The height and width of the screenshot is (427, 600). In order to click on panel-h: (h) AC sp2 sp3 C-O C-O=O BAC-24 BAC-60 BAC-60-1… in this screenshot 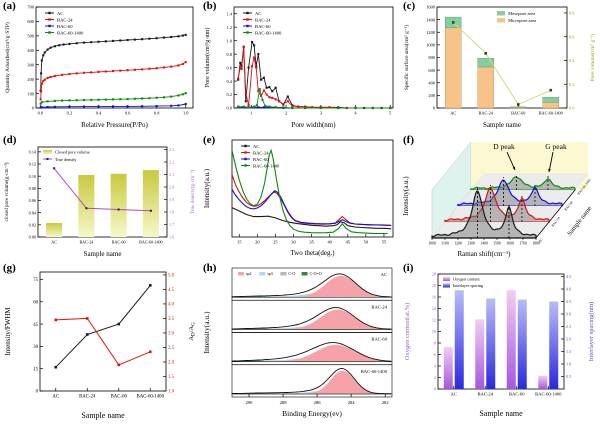, I will do `click(300, 344)`.